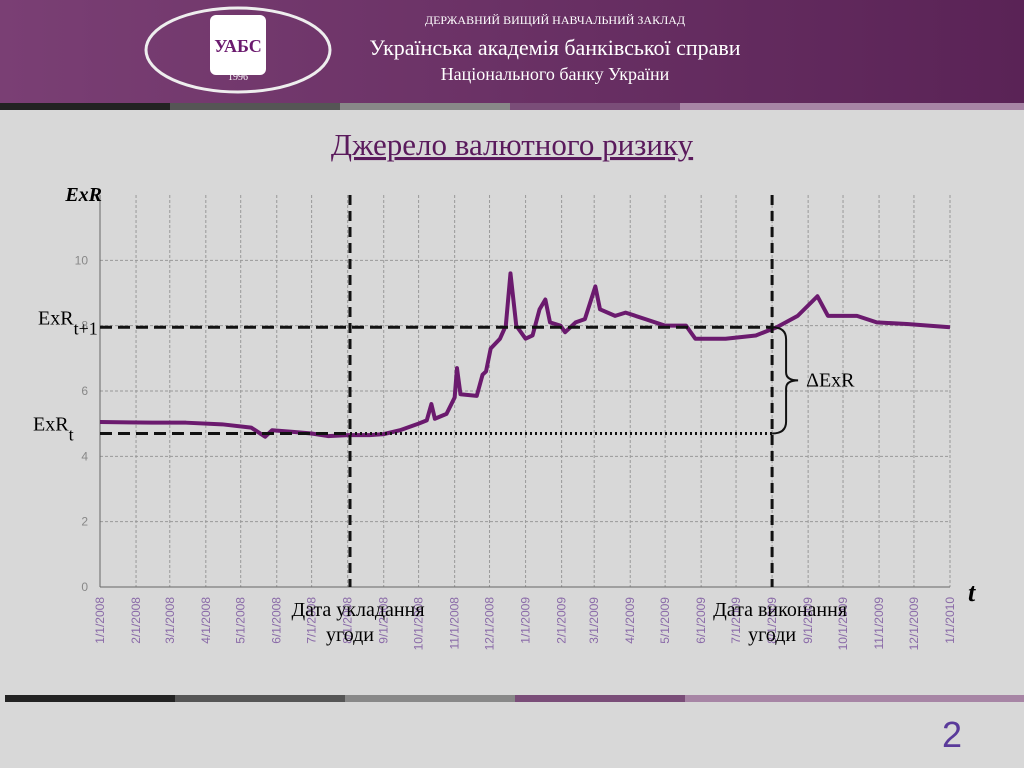 The width and height of the screenshot is (1024, 773). I want to click on x-tick-label: 12/1/2008, so click(490, 624).